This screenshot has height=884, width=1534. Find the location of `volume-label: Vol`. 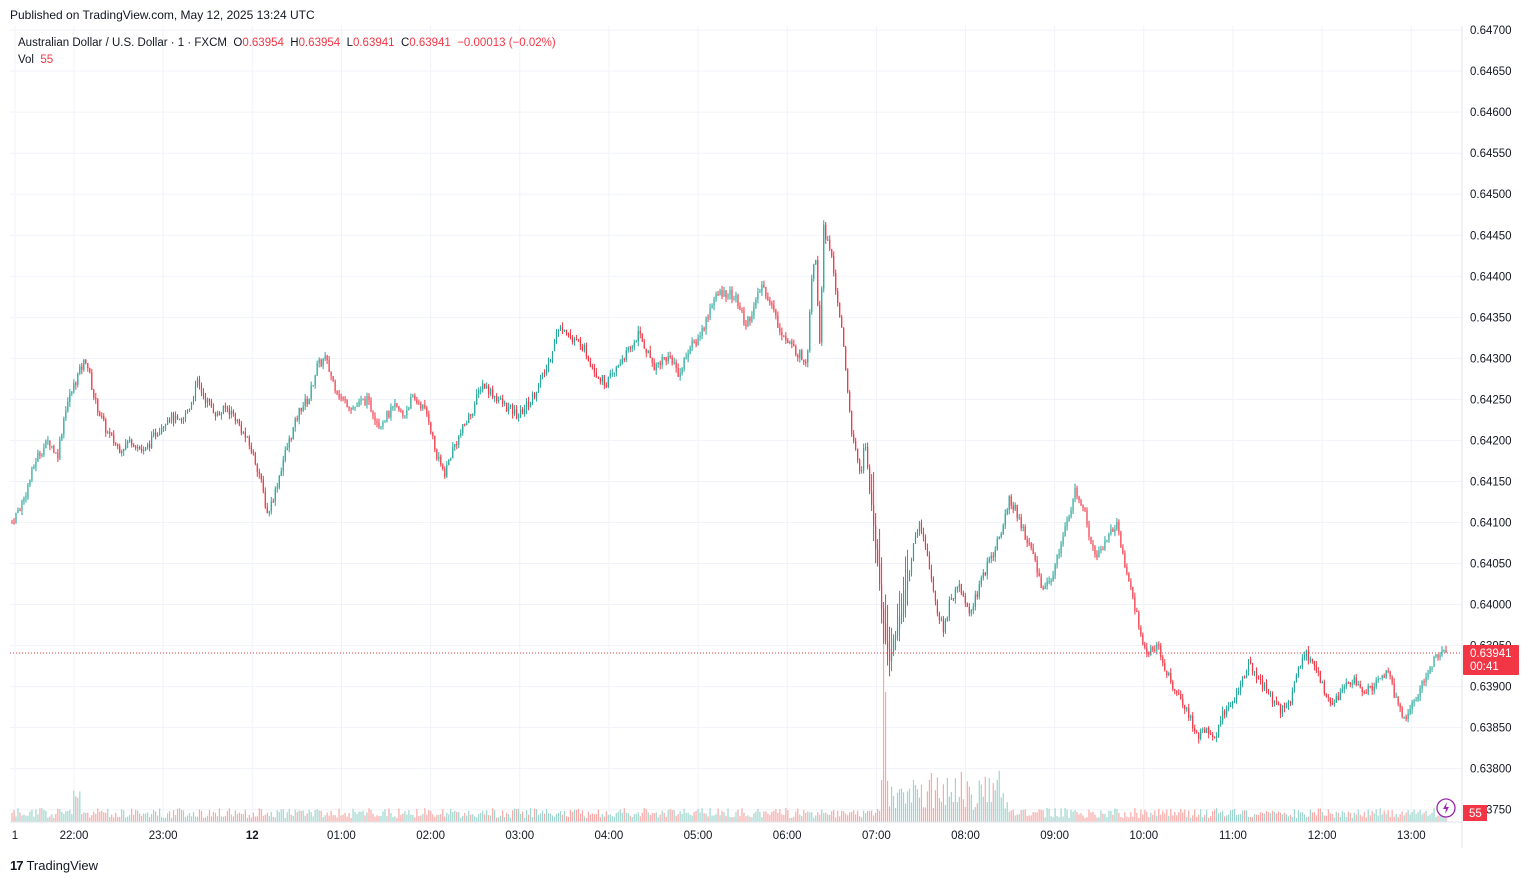

volume-label: Vol is located at coordinates (26, 60).